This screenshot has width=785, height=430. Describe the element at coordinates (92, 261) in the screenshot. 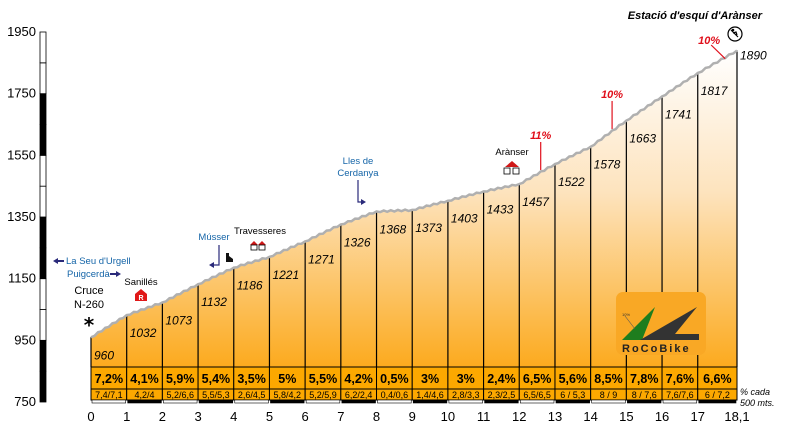

I see `direction-la-seu: La Seu d'Urgell` at that location.